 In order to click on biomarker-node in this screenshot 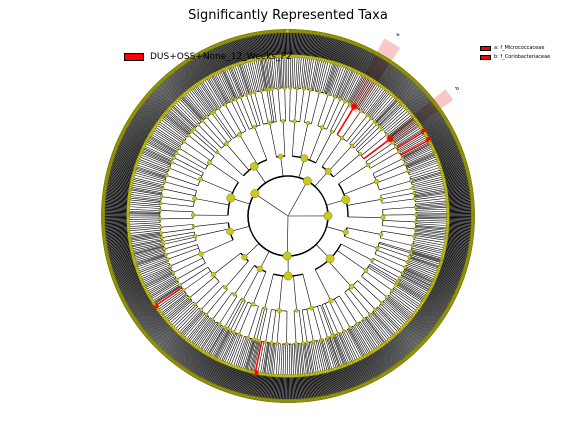, I will do `click(390, 139)`.